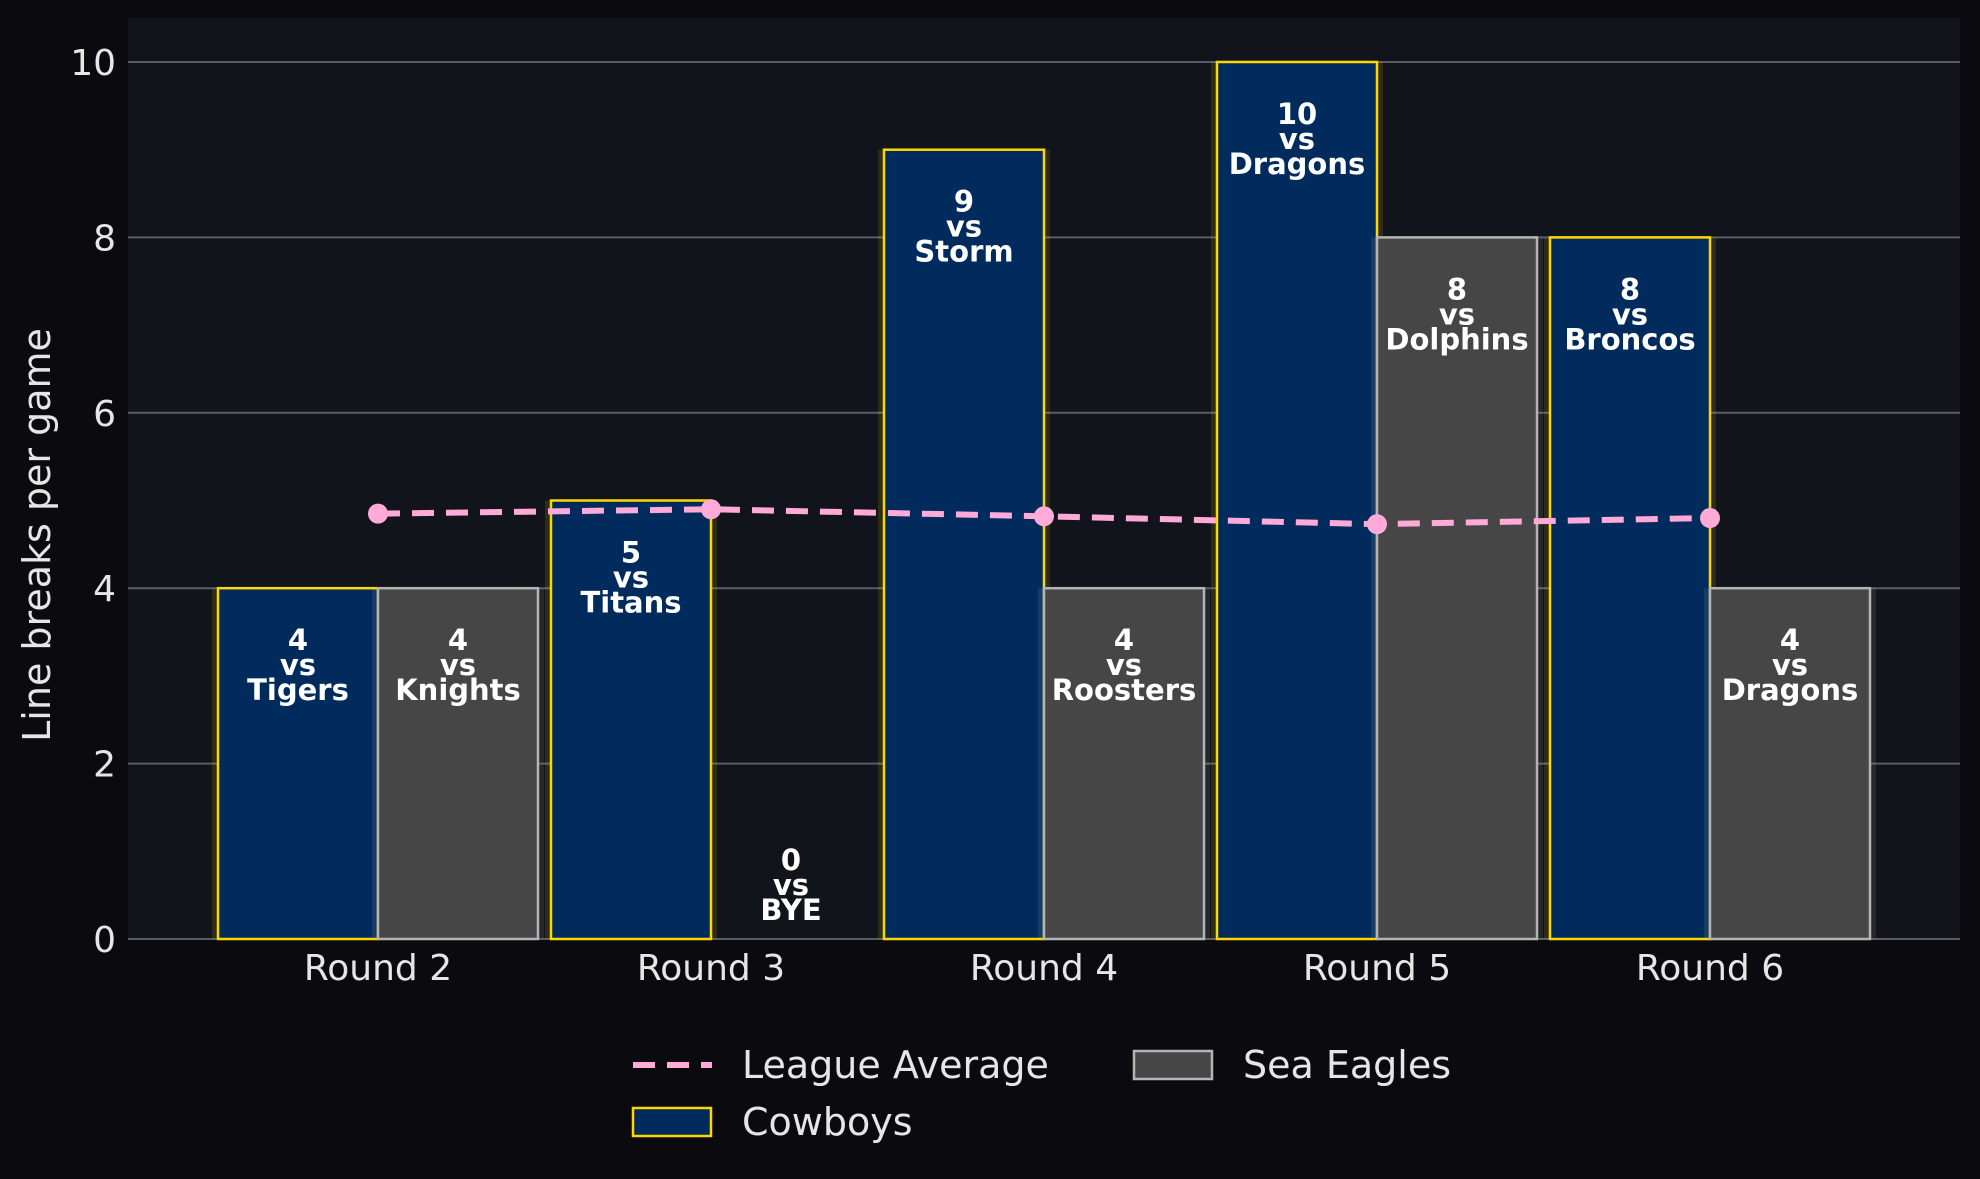 This screenshot has height=1179, width=1980. Describe the element at coordinates (1297, 139) in the screenshot. I see `bar-label-cowboys-round-5: 10 vs Dragons` at that location.